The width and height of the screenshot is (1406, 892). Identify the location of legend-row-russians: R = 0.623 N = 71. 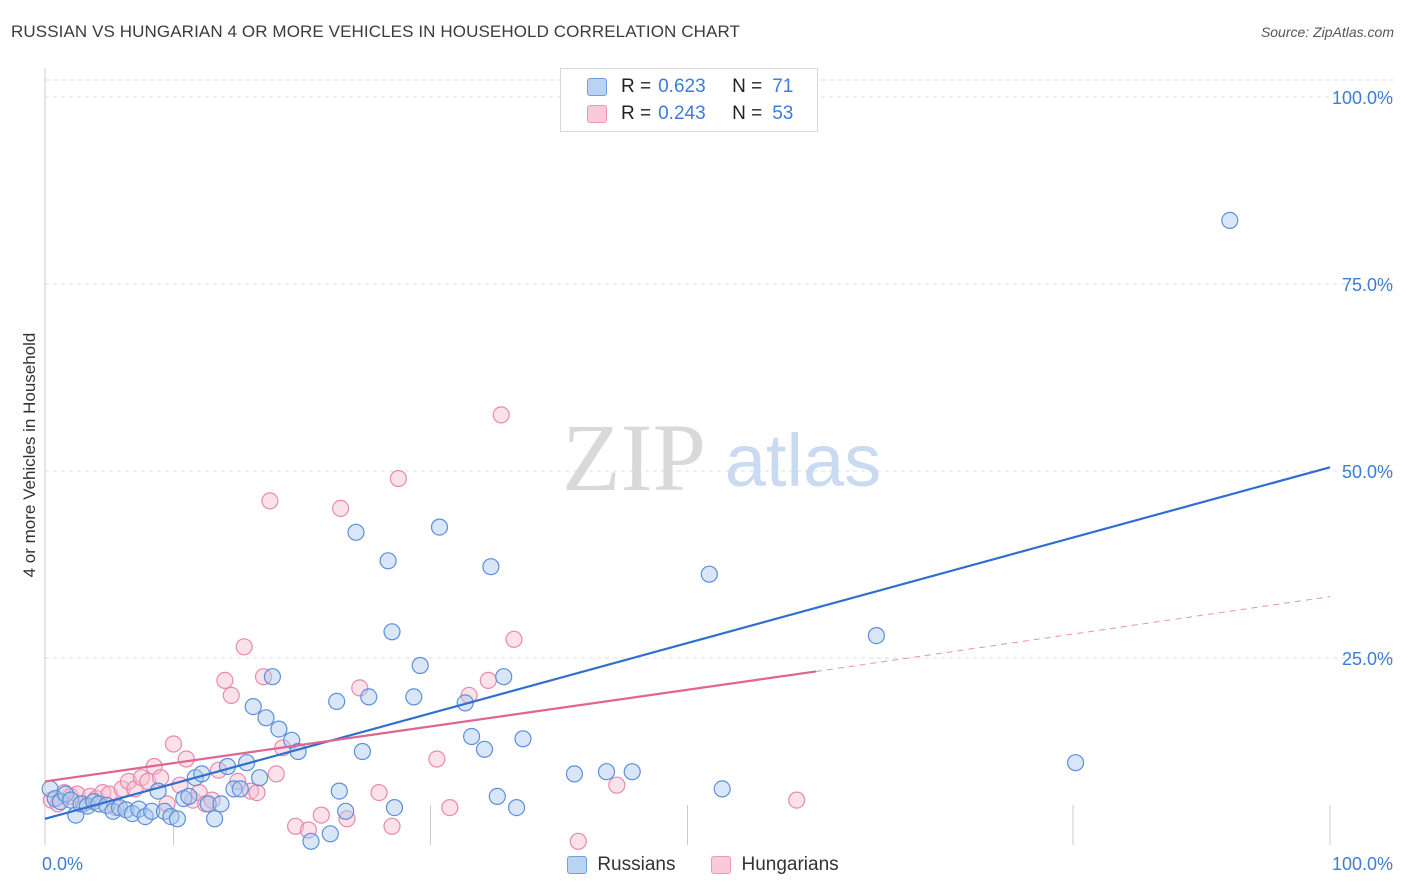
(690, 87).